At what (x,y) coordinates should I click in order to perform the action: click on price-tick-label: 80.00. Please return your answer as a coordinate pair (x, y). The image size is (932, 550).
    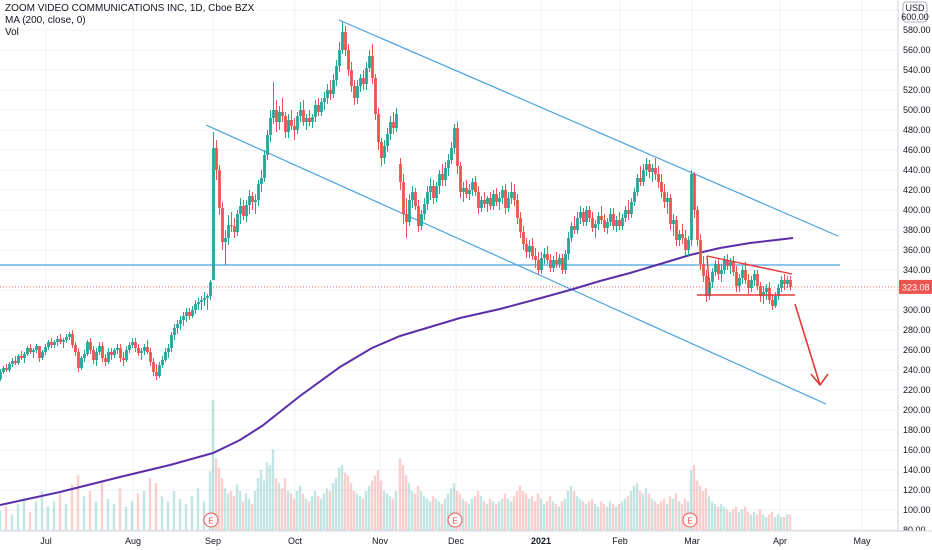
    Looking at the image, I should click on (914, 530).